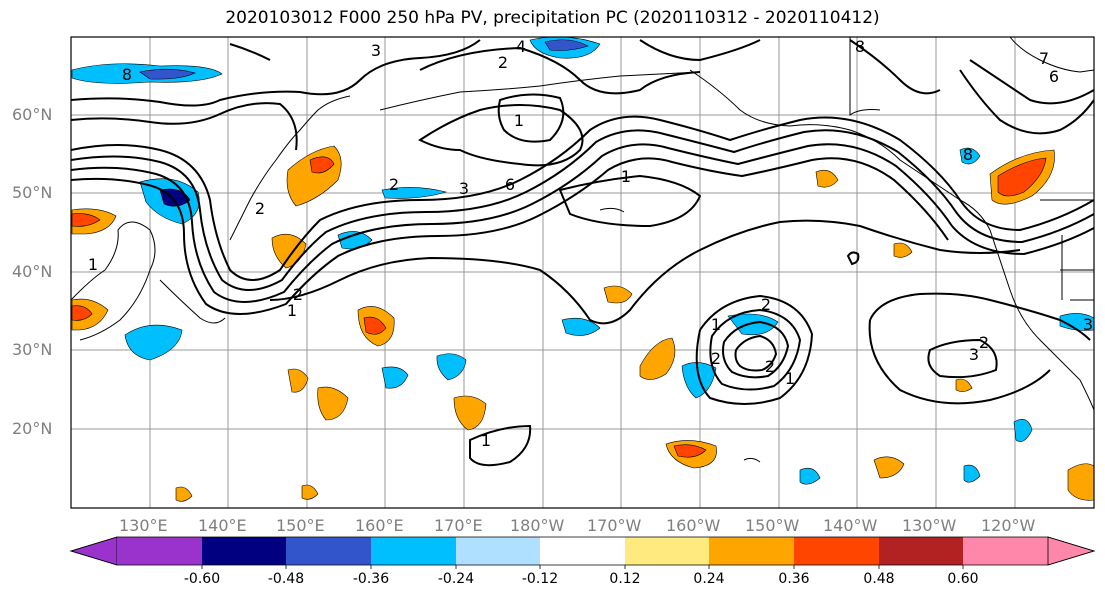  Describe the element at coordinates (1071, 551) in the screenshot. I see `colorbar-extend-high` at that location.